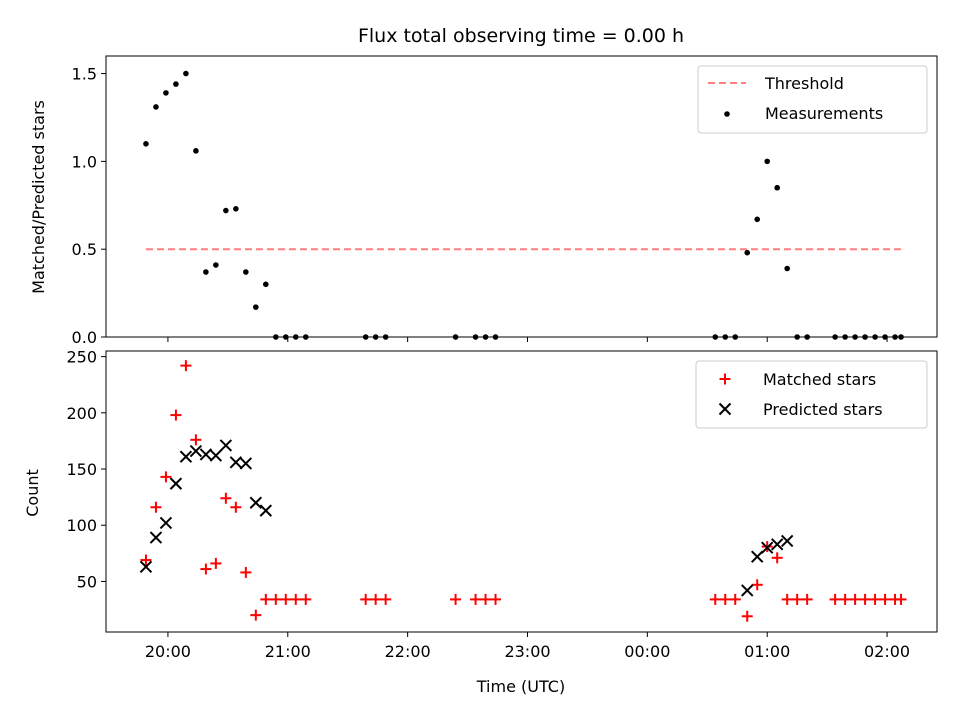 Image resolution: width=960 pixels, height=720 pixels. What do you see at coordinates (811, 394) in the screenshot?
I see `bottom-legend-box` at bounding box center [811, 394].